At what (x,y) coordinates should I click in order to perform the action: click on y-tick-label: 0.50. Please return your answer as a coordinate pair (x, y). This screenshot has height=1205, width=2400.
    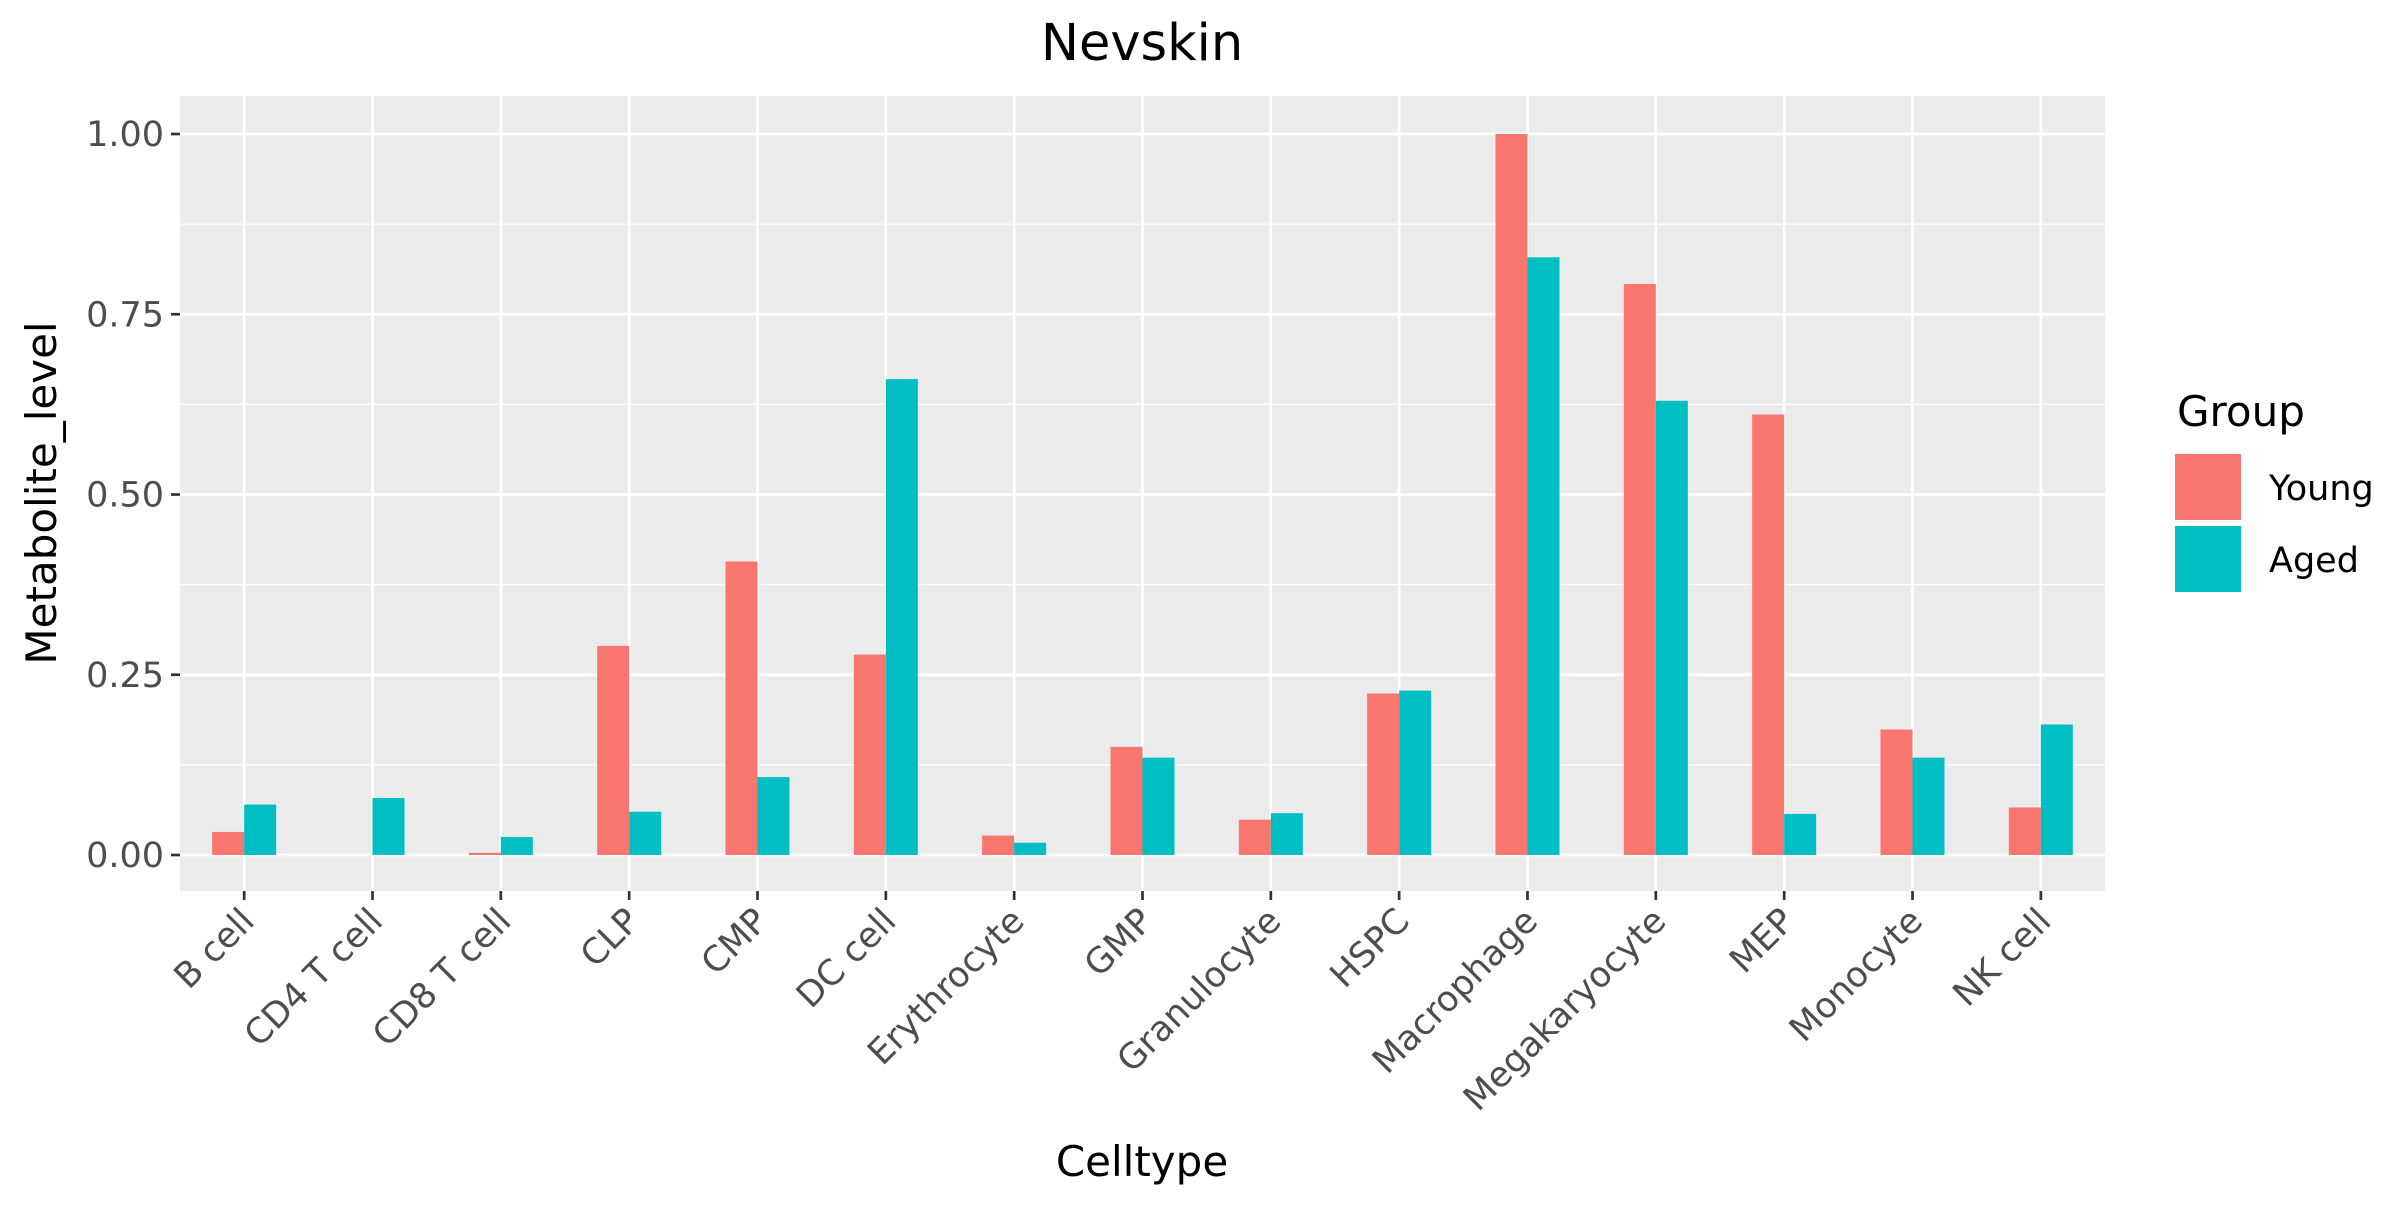
    Looking at the image, I should click on (125, 496).